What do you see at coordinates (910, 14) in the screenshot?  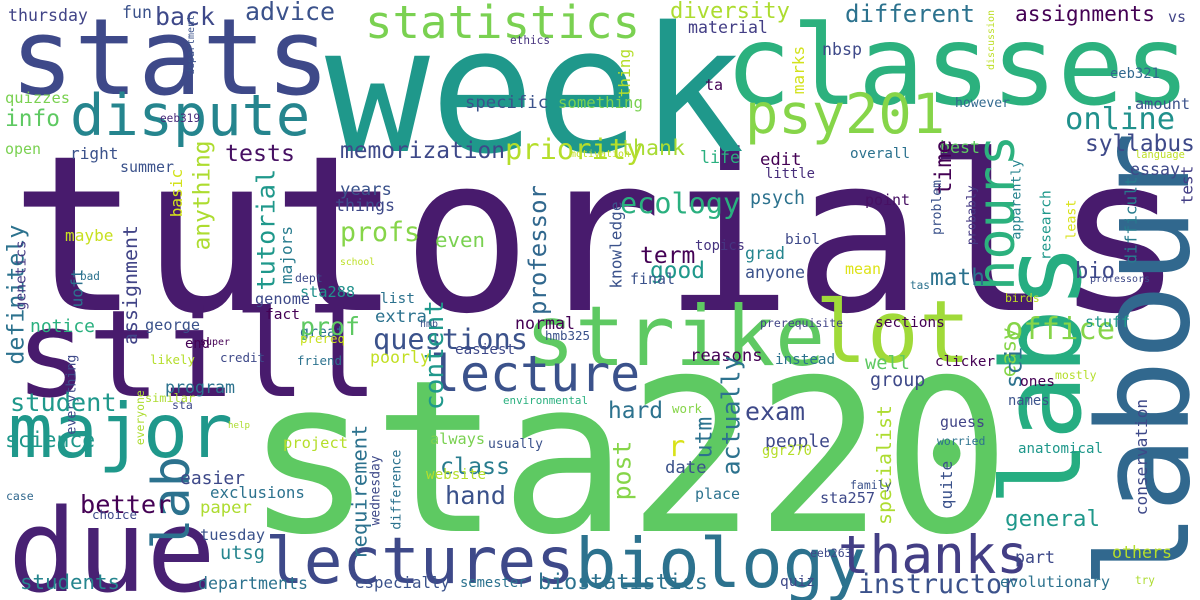 I see `word-different: different` at bounding box center [910, 14].